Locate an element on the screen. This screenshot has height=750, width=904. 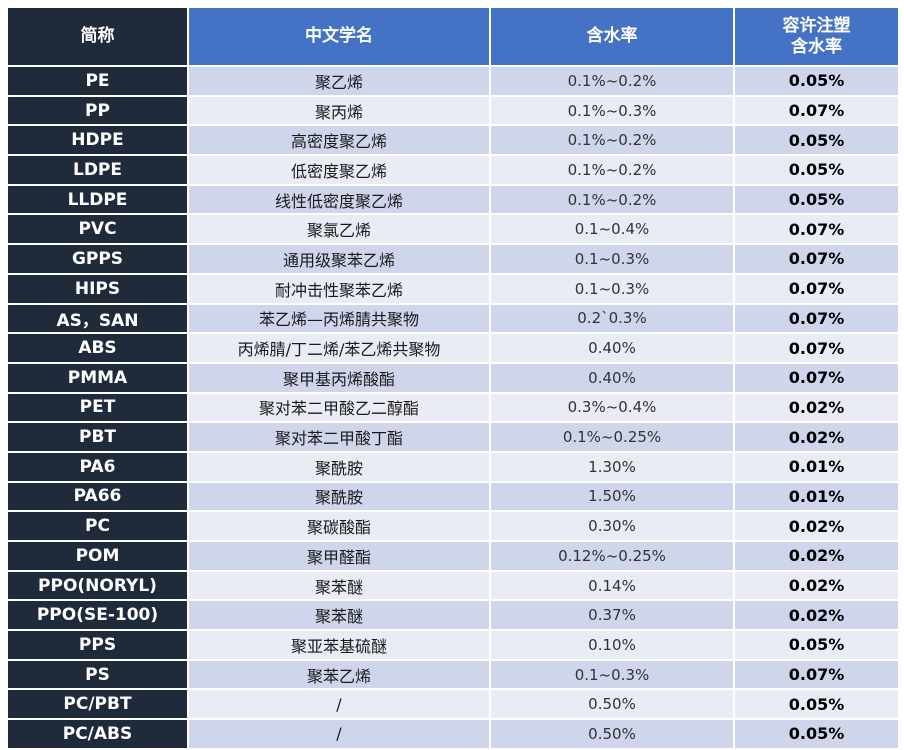
cell-abbr: PC/ABS is located at coordinates (97, 734).